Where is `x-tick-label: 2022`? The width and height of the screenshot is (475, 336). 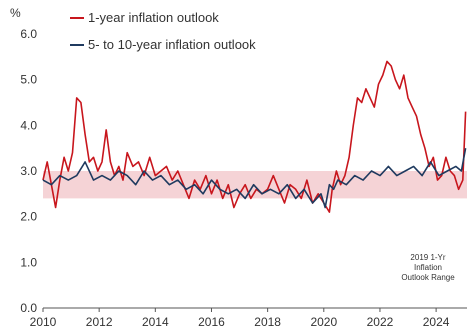 x-tick-label: 2022 is located at coordinates (380, 322).